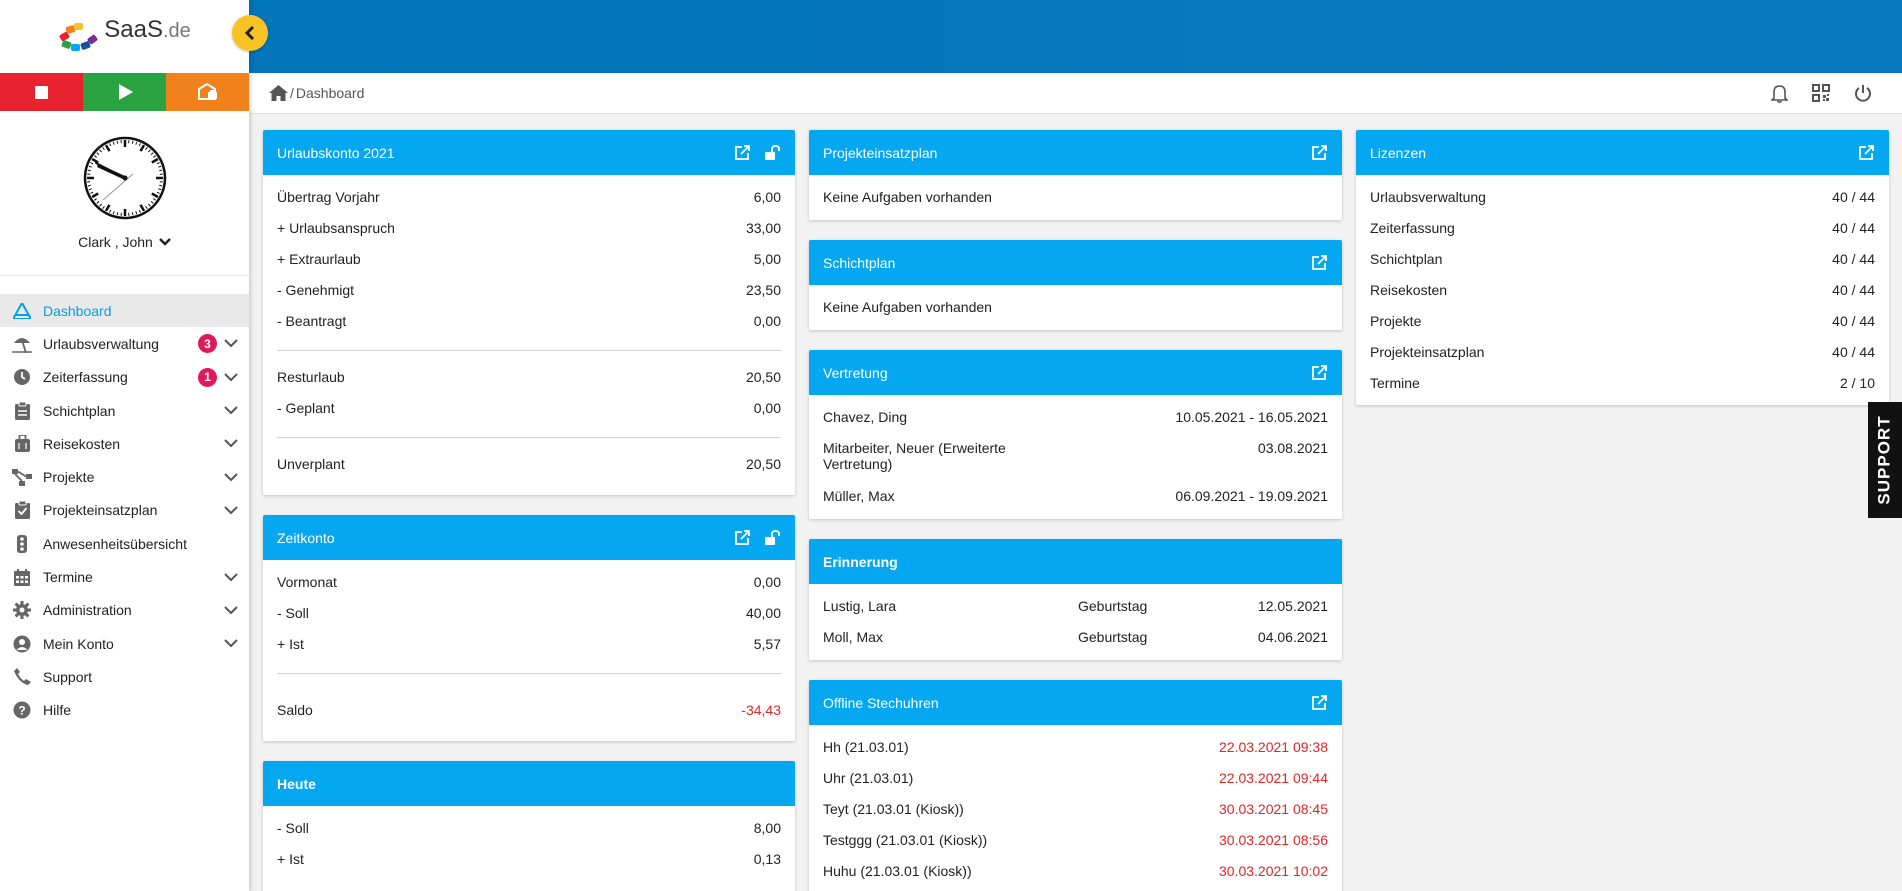 The image size is (1902, 891). I want to click on card-title: Offline Stechuhren, so click(881, 702).